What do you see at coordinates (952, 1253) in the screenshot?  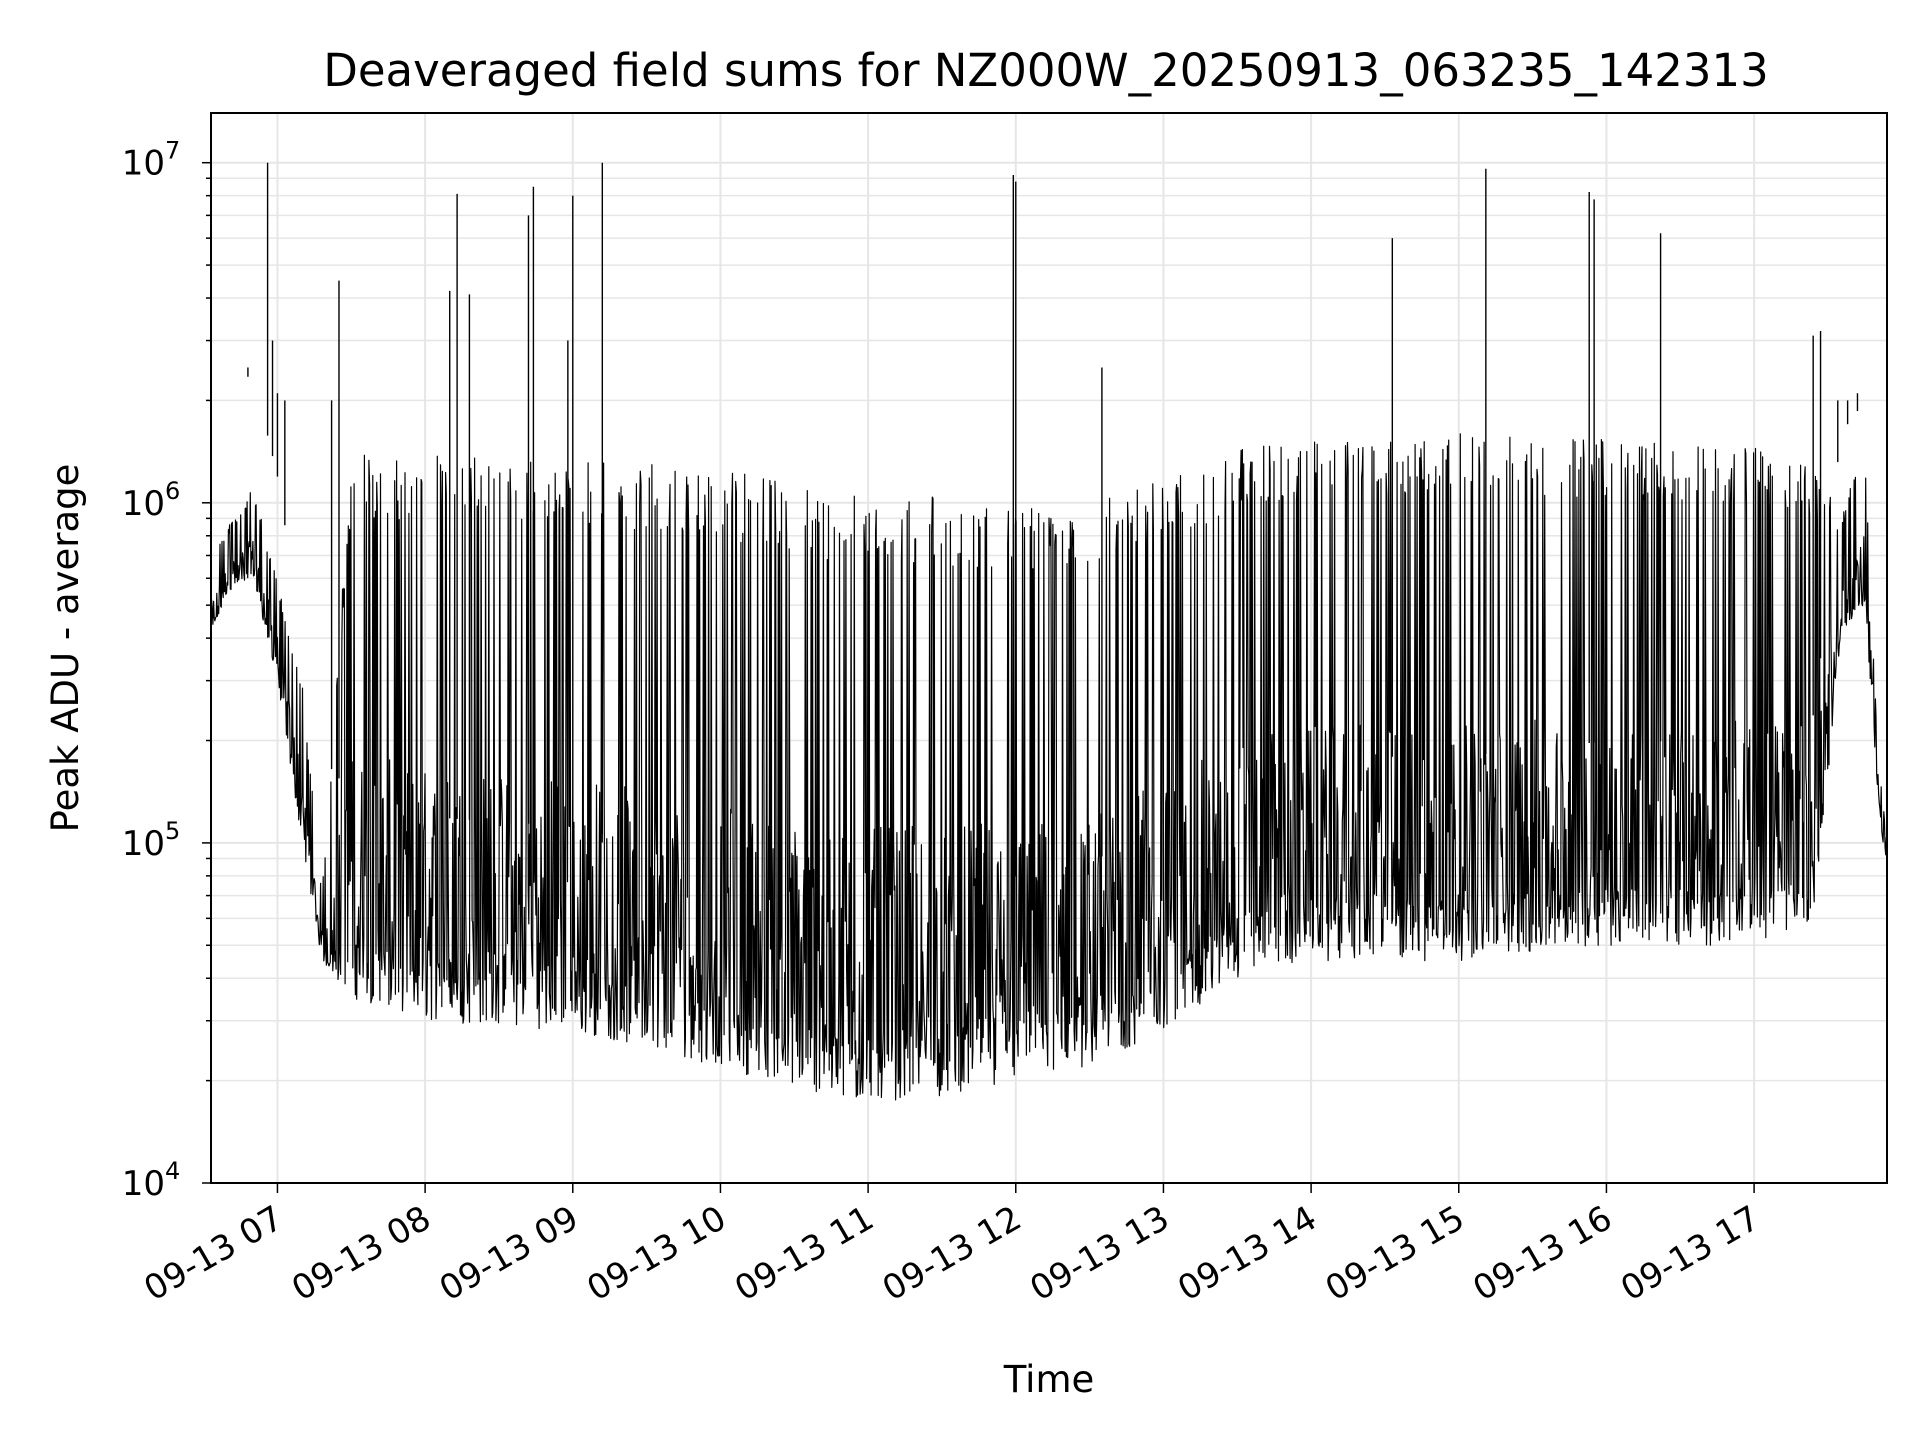 I see `x-tick-label: 09-13 12` at bounding box center [952, 1253].